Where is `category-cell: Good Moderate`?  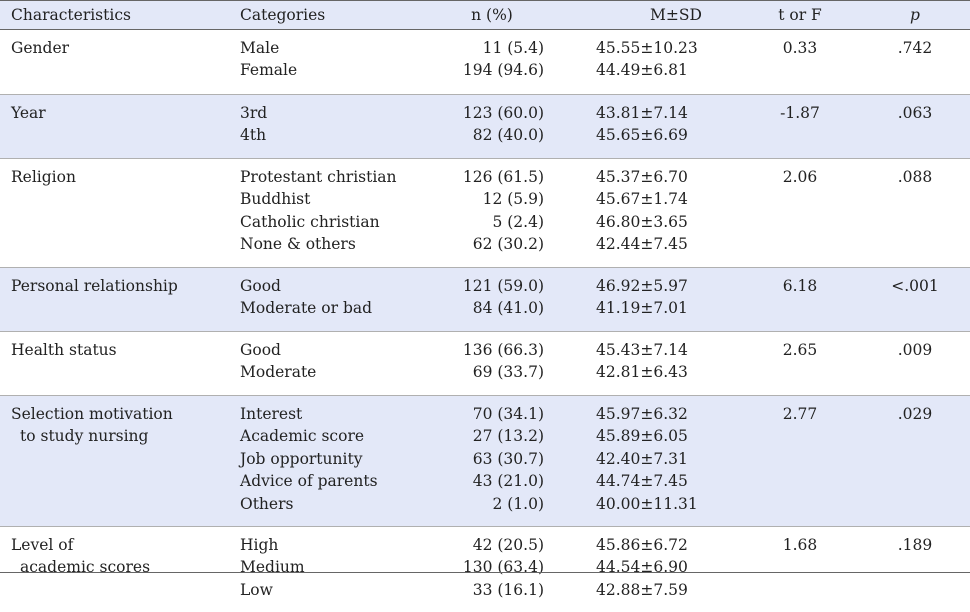 category-cell: Good Moderate is located at coordinates (278, 361).